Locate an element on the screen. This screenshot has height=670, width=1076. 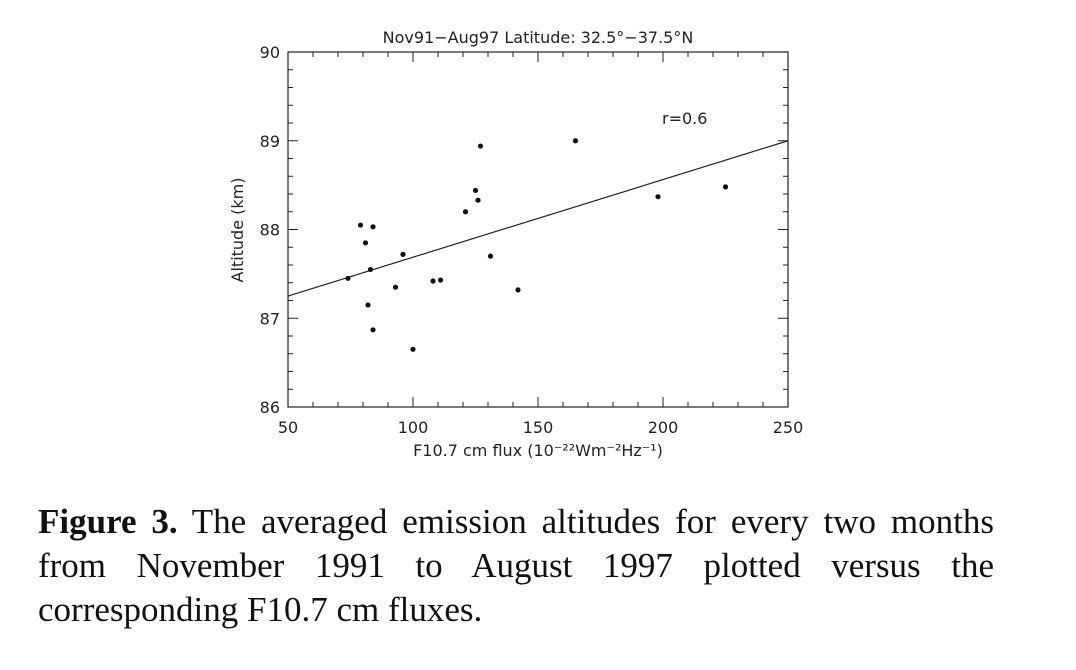
regression-line is located at coordinates (538, 218).